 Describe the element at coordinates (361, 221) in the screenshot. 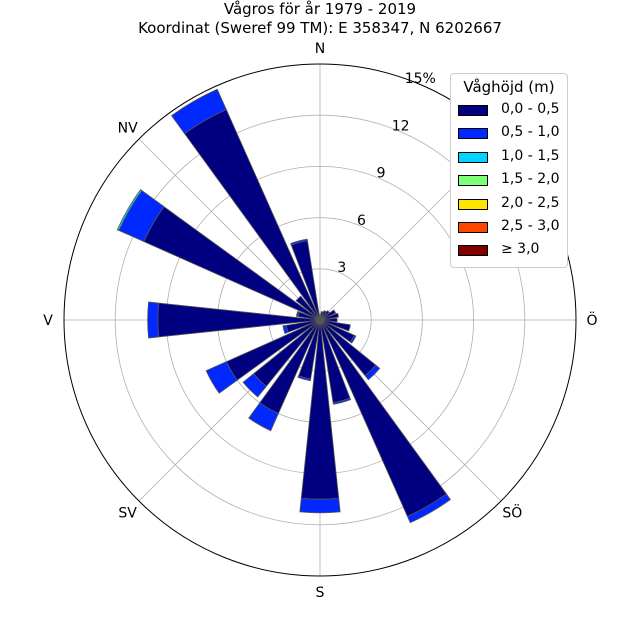

I see `radial-tick-label: 6` at that location.